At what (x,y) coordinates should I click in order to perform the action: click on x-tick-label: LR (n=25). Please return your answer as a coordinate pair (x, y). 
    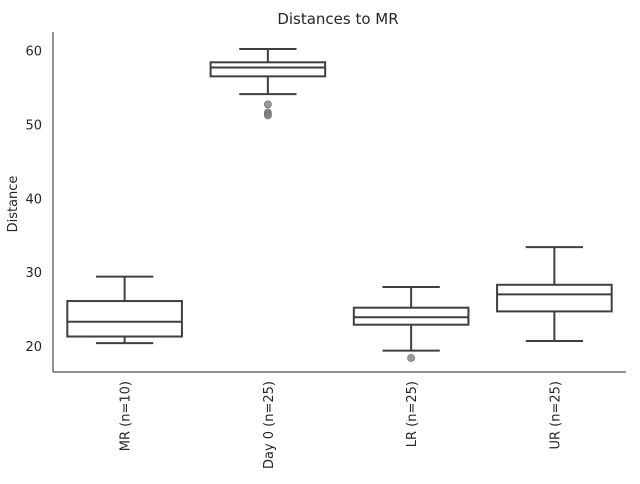
    Looking at the image, I should click on (412, 414).